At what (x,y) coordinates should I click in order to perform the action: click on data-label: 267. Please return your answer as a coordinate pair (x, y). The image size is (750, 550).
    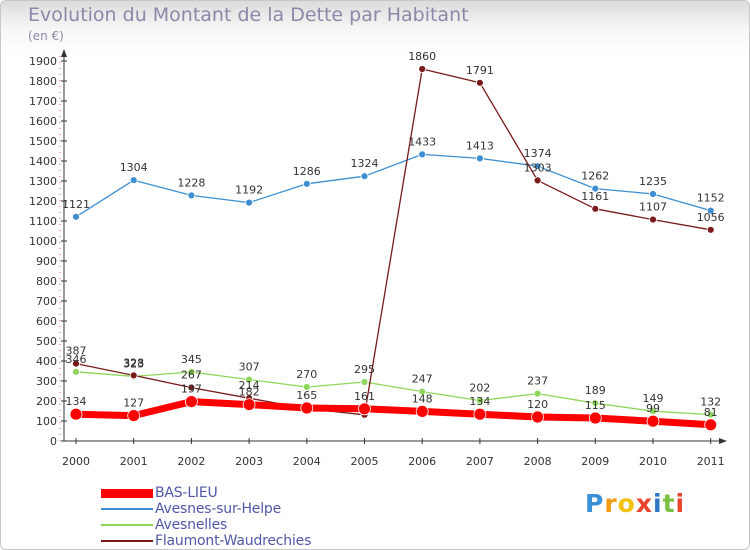
    Looking at the image, I should click on (191, 375).